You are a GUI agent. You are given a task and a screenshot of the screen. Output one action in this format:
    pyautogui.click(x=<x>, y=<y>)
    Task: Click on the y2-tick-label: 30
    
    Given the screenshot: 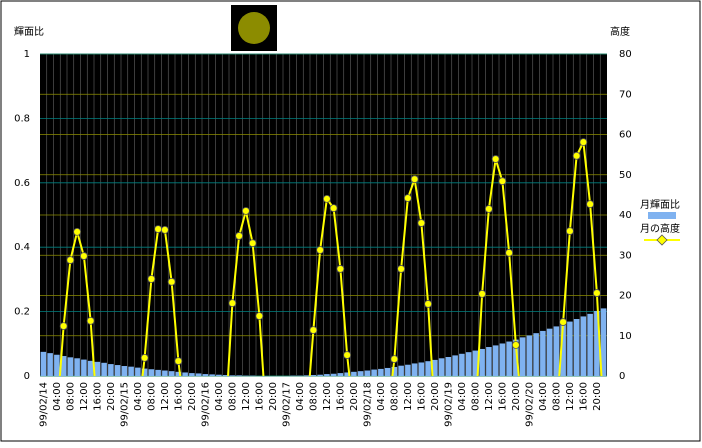 What is the action you would take?
    pyautogui.click(x=625, y=255)
    